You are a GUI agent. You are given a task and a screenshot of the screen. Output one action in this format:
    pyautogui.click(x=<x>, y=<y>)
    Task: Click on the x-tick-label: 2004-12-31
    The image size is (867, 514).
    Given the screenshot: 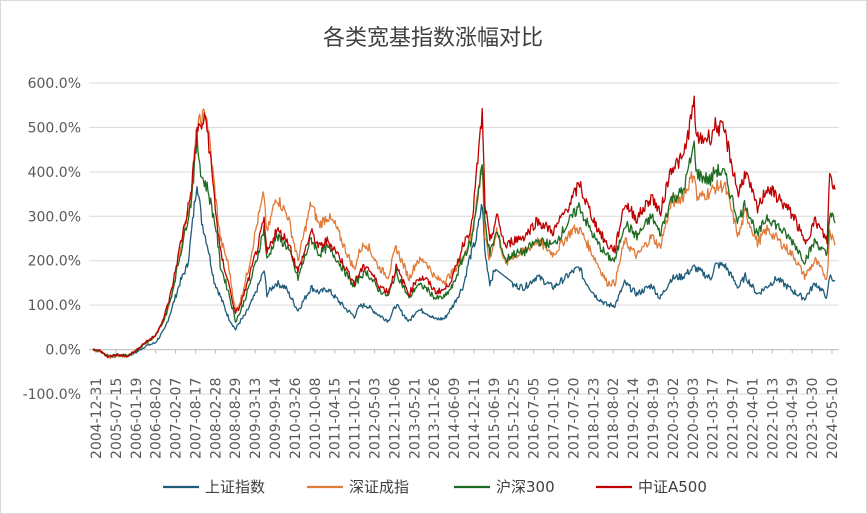 What is the action you would take?
    pyautogui.click(x=97, y=418)
    